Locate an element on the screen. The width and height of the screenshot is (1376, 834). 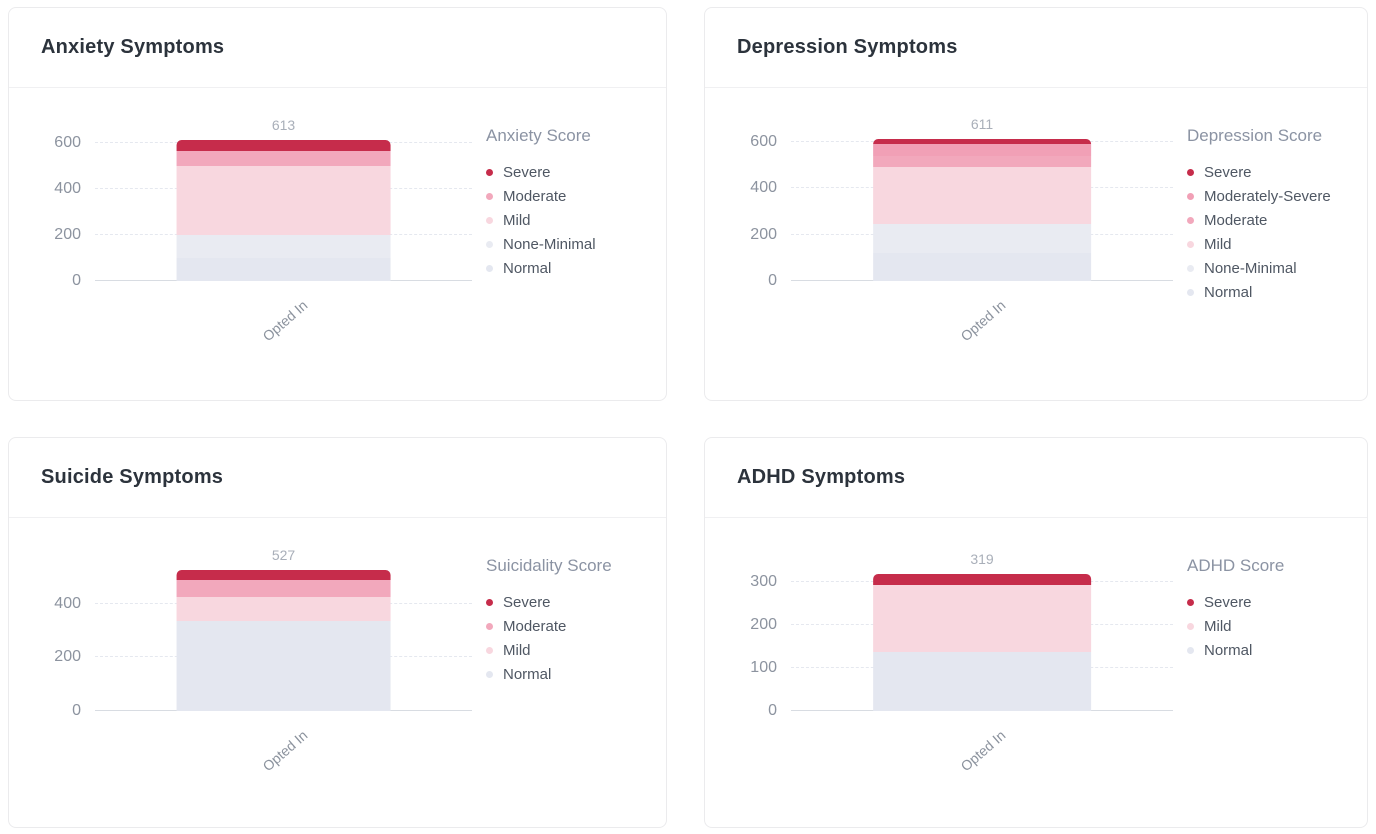
plot: 0 200 400 600 613 Opted In is located at coordinates (256, 244).